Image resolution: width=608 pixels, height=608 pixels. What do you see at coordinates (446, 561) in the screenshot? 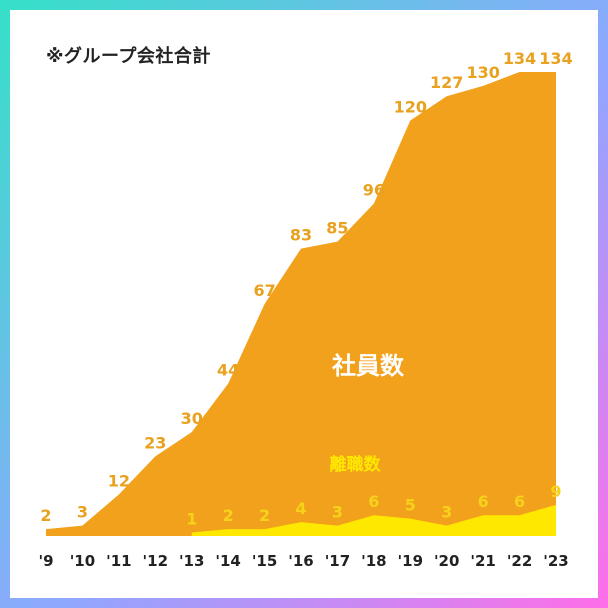
I see `x-tick-label: '20` at bounding box center [446, 561].